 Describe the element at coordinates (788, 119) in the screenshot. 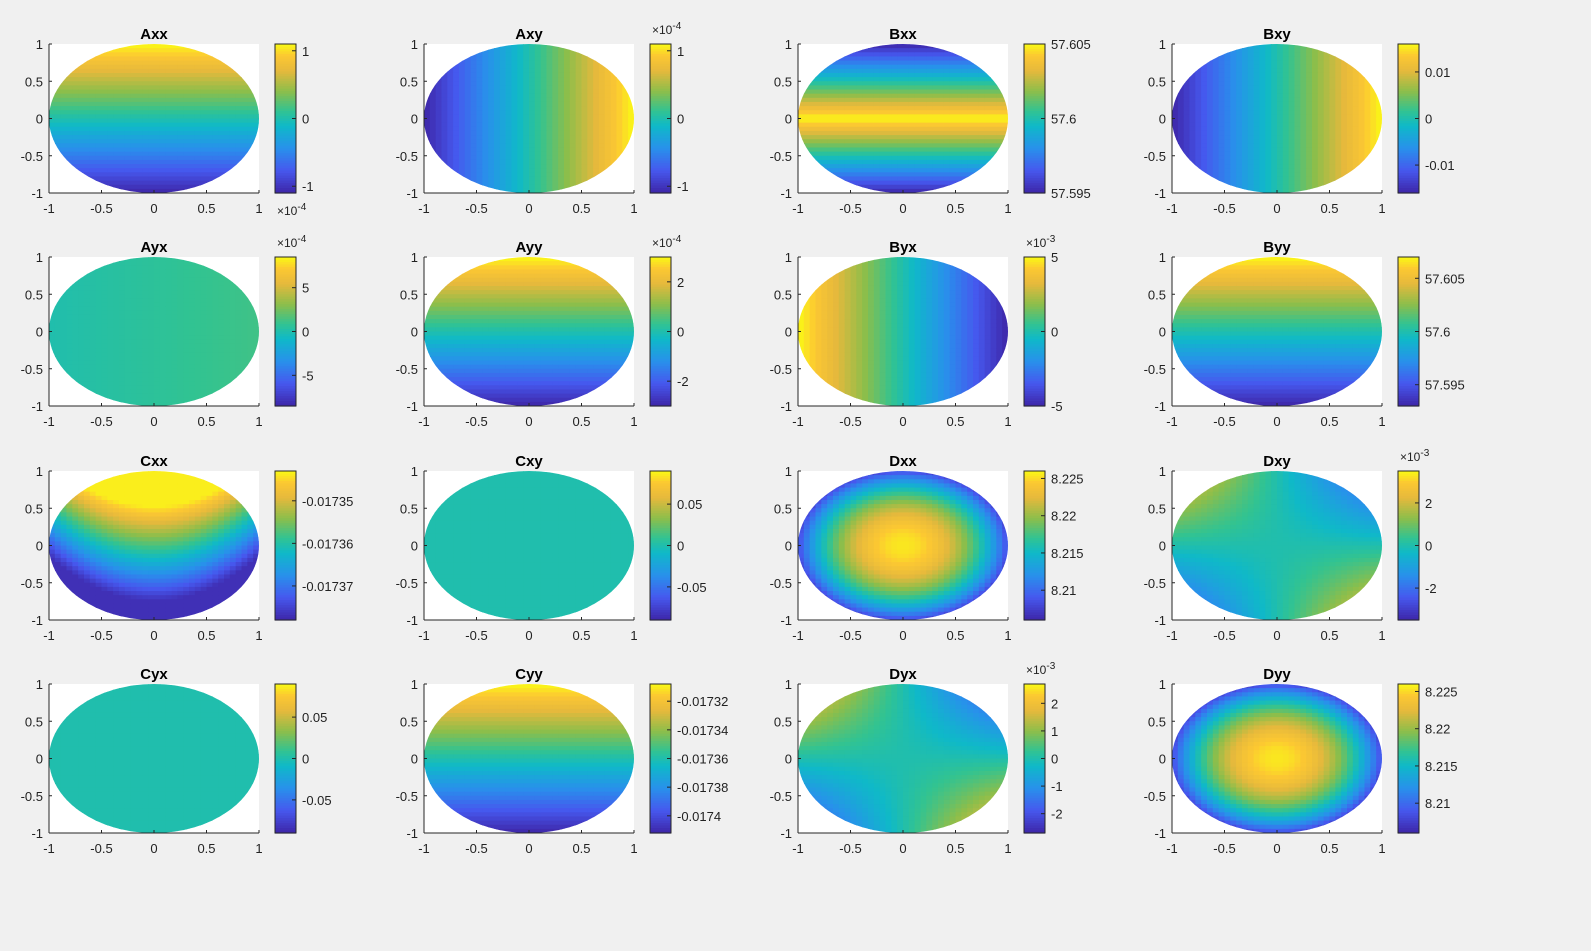

I see `y-tick-label: 0` at that location.